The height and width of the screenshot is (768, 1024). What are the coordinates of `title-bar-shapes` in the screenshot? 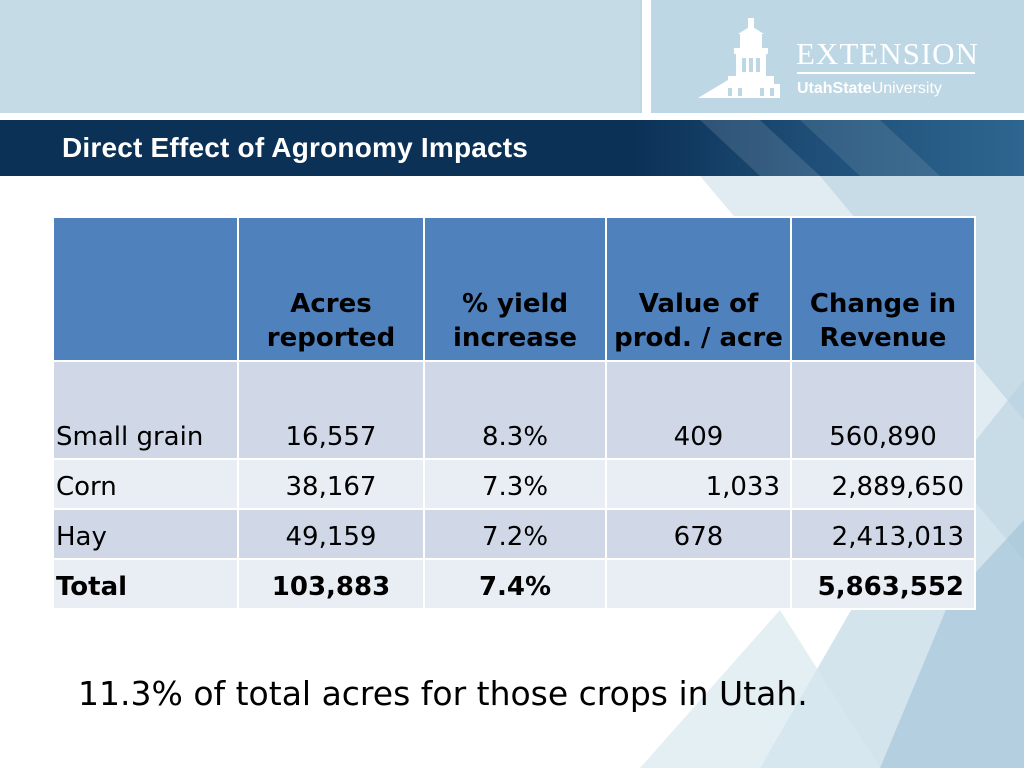 It's located at (820, 148).